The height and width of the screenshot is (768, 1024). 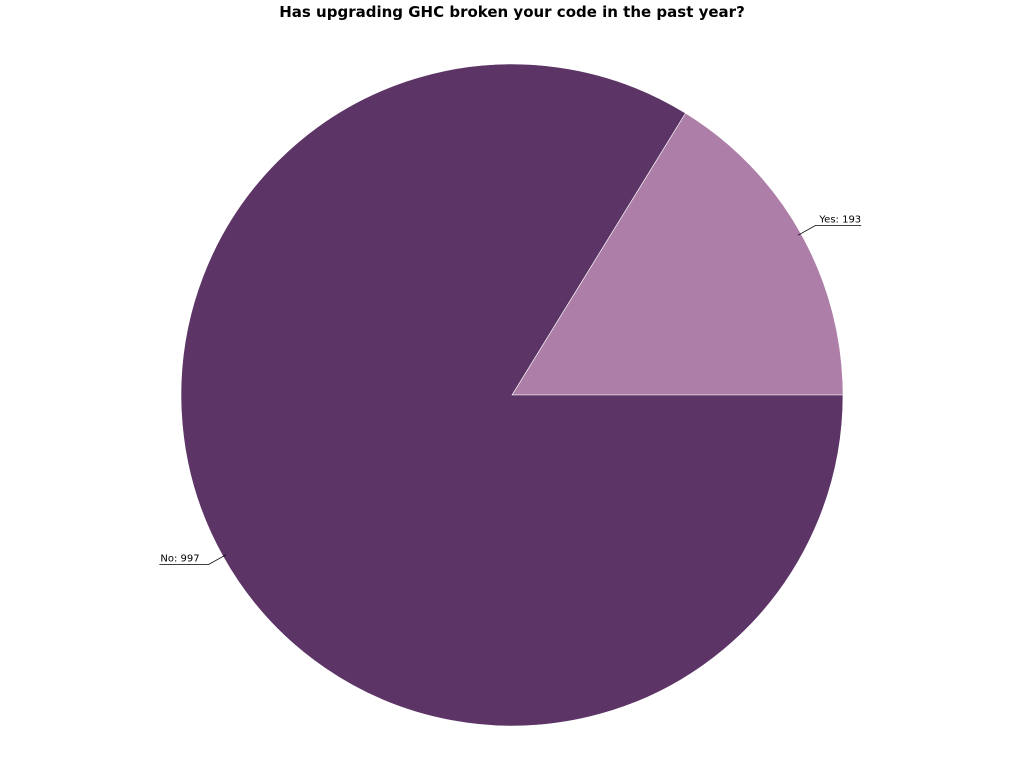 What do you see at coordinates (829, 230) in the screenshot?
I see `leader-line-yes` at bounding box center [829, 230].